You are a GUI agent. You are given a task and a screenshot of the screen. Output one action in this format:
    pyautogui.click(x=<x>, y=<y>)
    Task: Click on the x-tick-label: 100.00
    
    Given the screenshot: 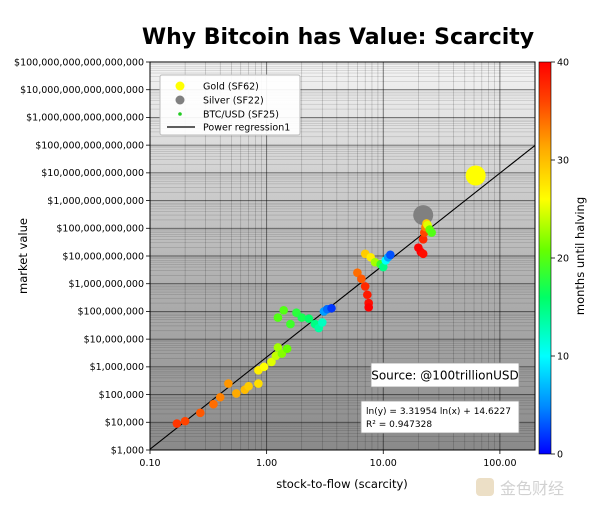 What is the action you would take?
    pyautogui.click(x=499, y=463)
    